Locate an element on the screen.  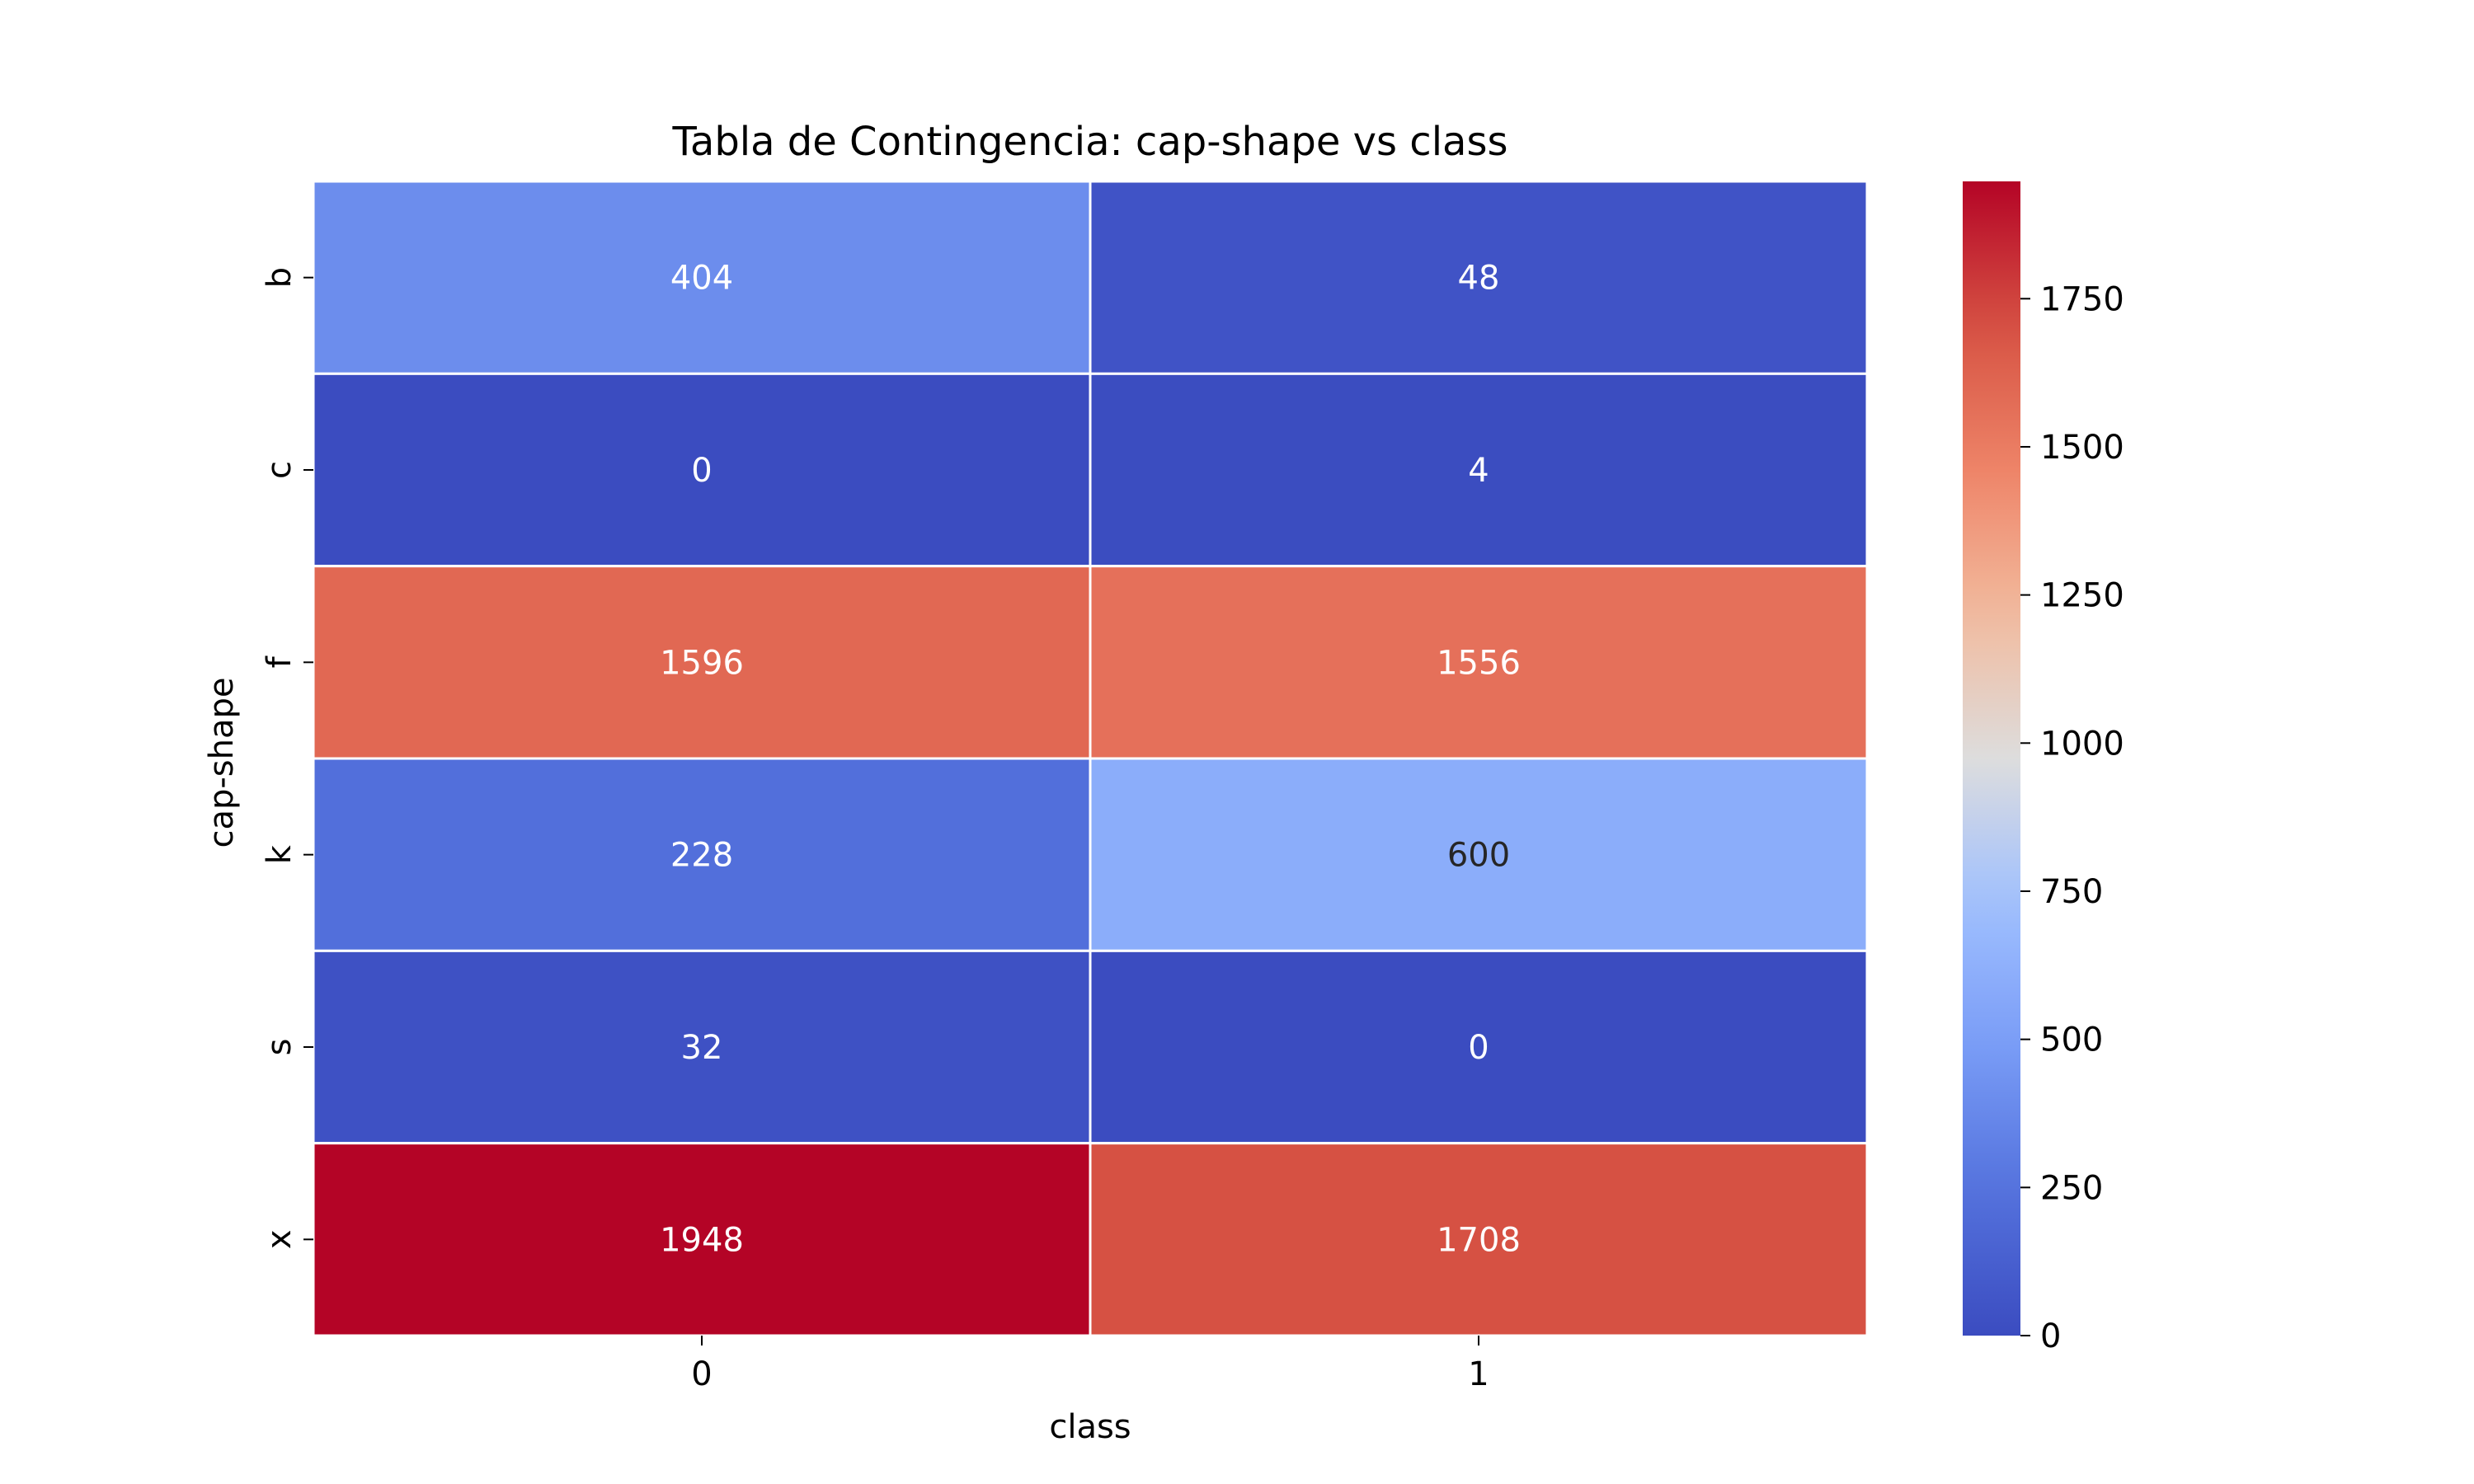
cell-value-label: 600 is located at coordinates (1478, 856).